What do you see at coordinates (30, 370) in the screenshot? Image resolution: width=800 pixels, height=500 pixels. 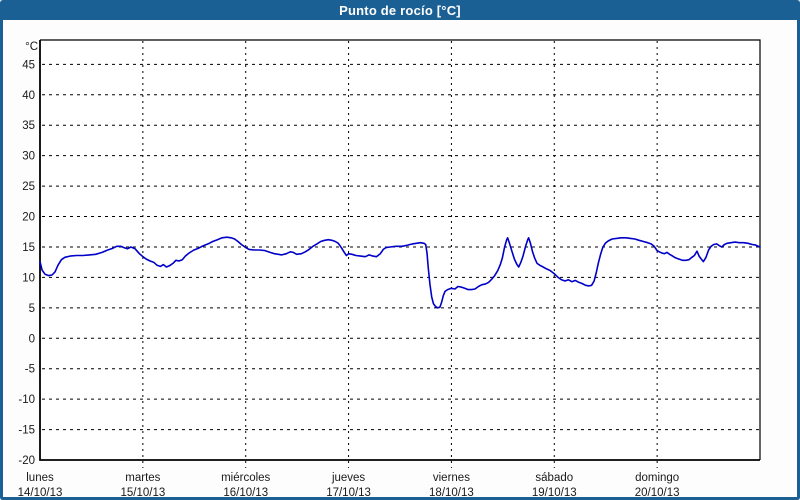 I see `y-tick-label: -5` at bounding box center [30, 370].